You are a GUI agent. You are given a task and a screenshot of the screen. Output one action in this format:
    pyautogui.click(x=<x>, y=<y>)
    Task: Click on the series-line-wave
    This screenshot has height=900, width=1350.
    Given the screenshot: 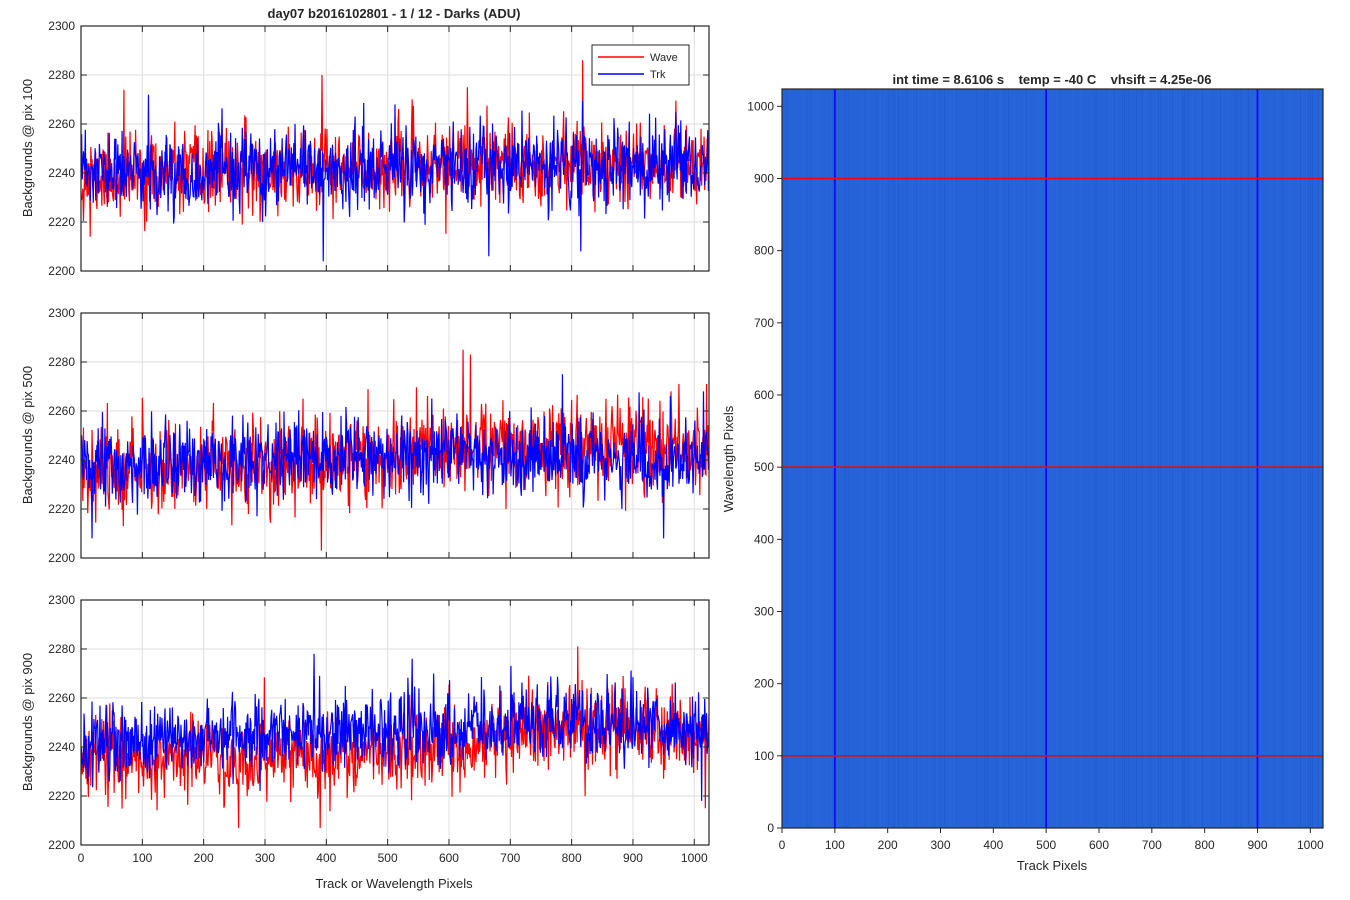 What is the action you would take?
    pyautogui.click(x=395, y=737)
    